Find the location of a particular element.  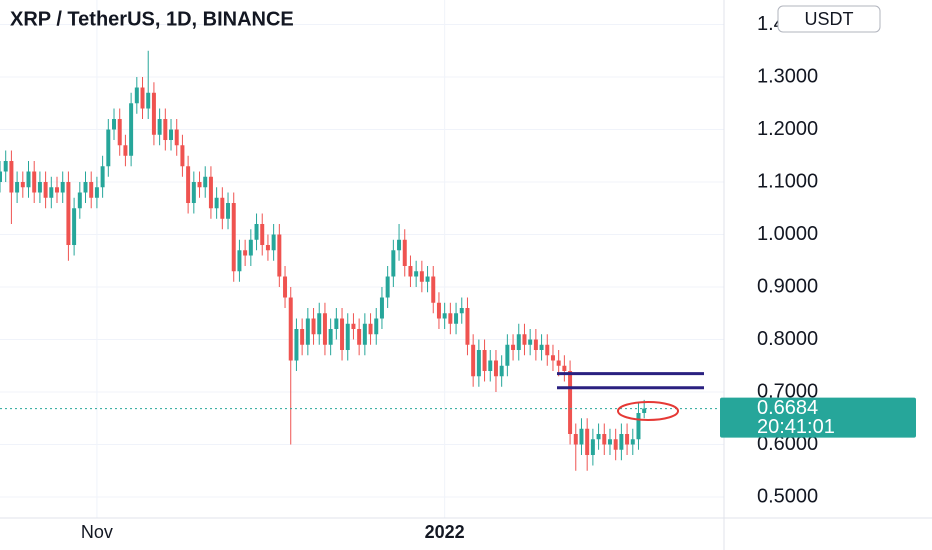

currency-badge is located at coordinates (829, 19).